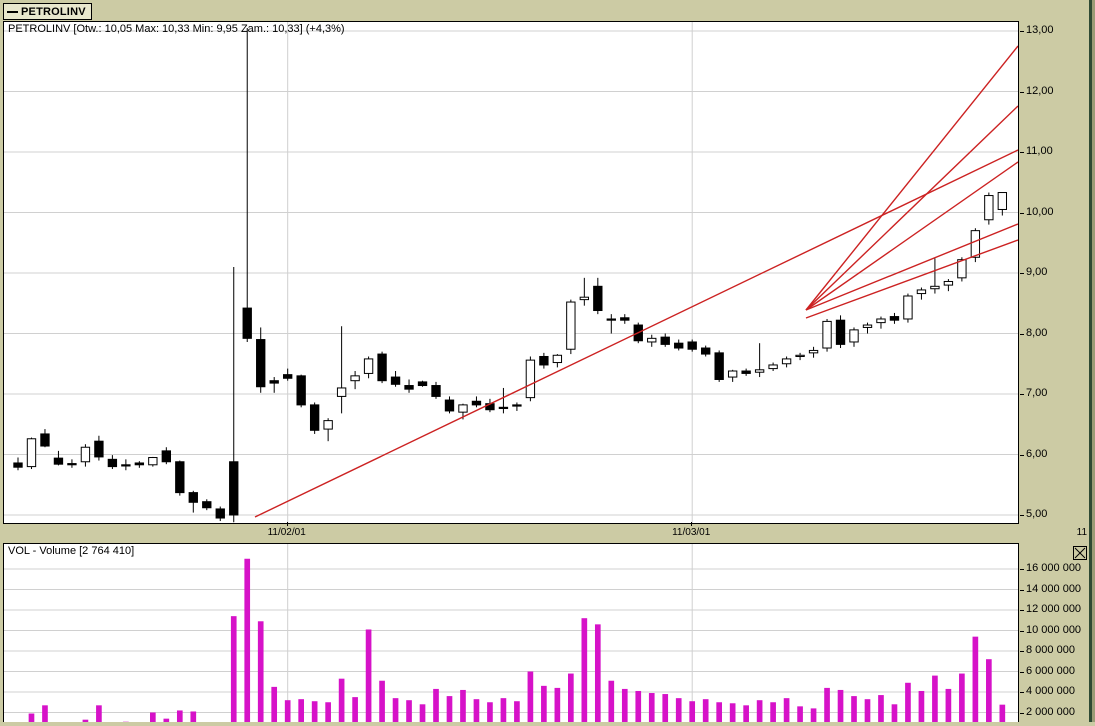  Describe the element at coordinates (1091, 363) in the screenshot. I see `window-bezel-right` at that location.